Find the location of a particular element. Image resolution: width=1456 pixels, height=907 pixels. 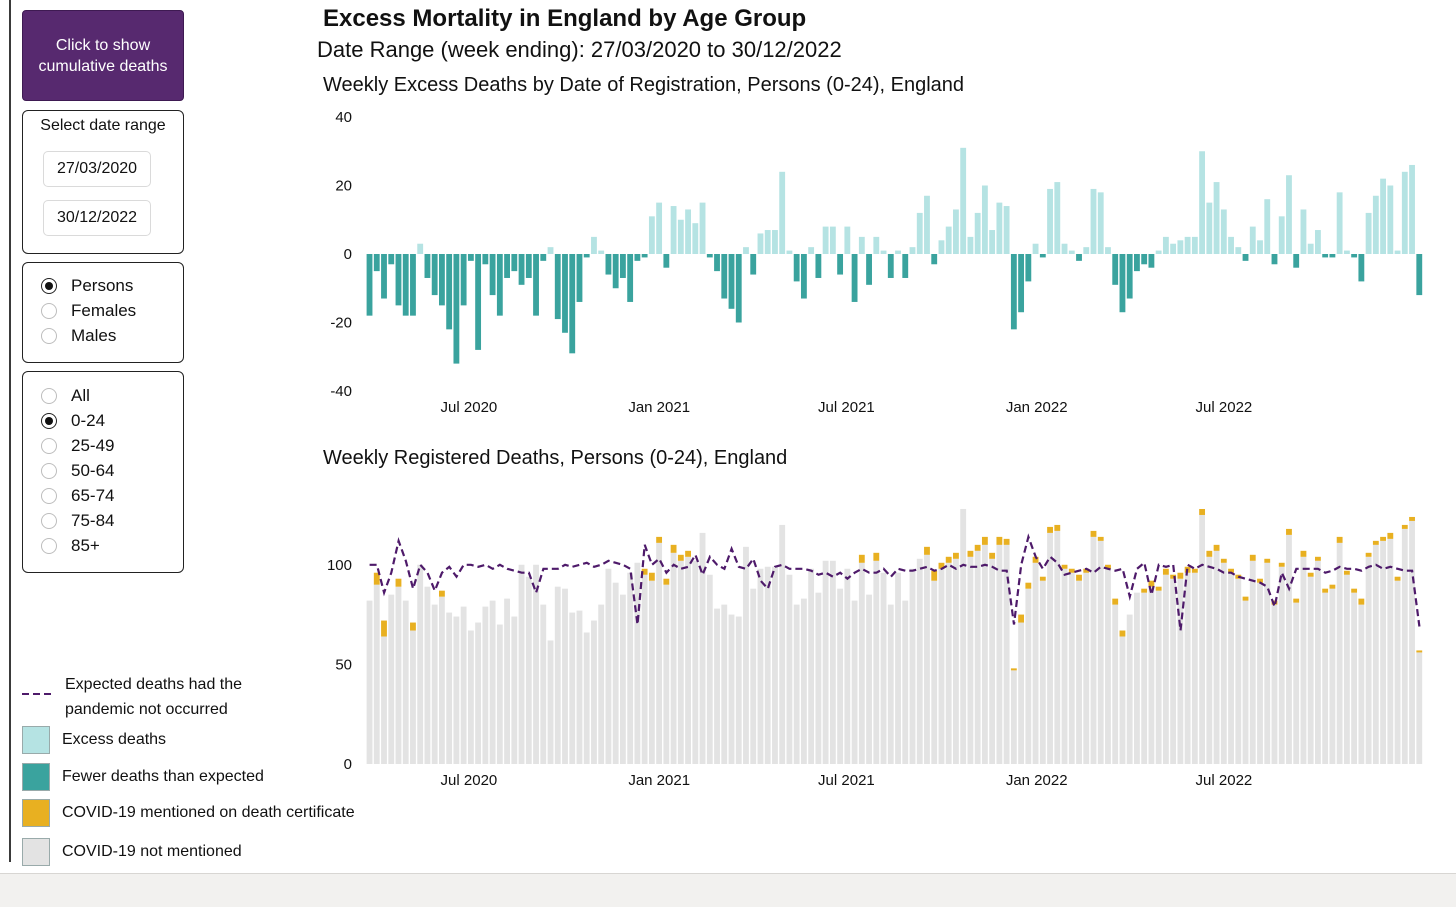

sex-radio-group: Persons Females Males is located at coordinates (103, 312).